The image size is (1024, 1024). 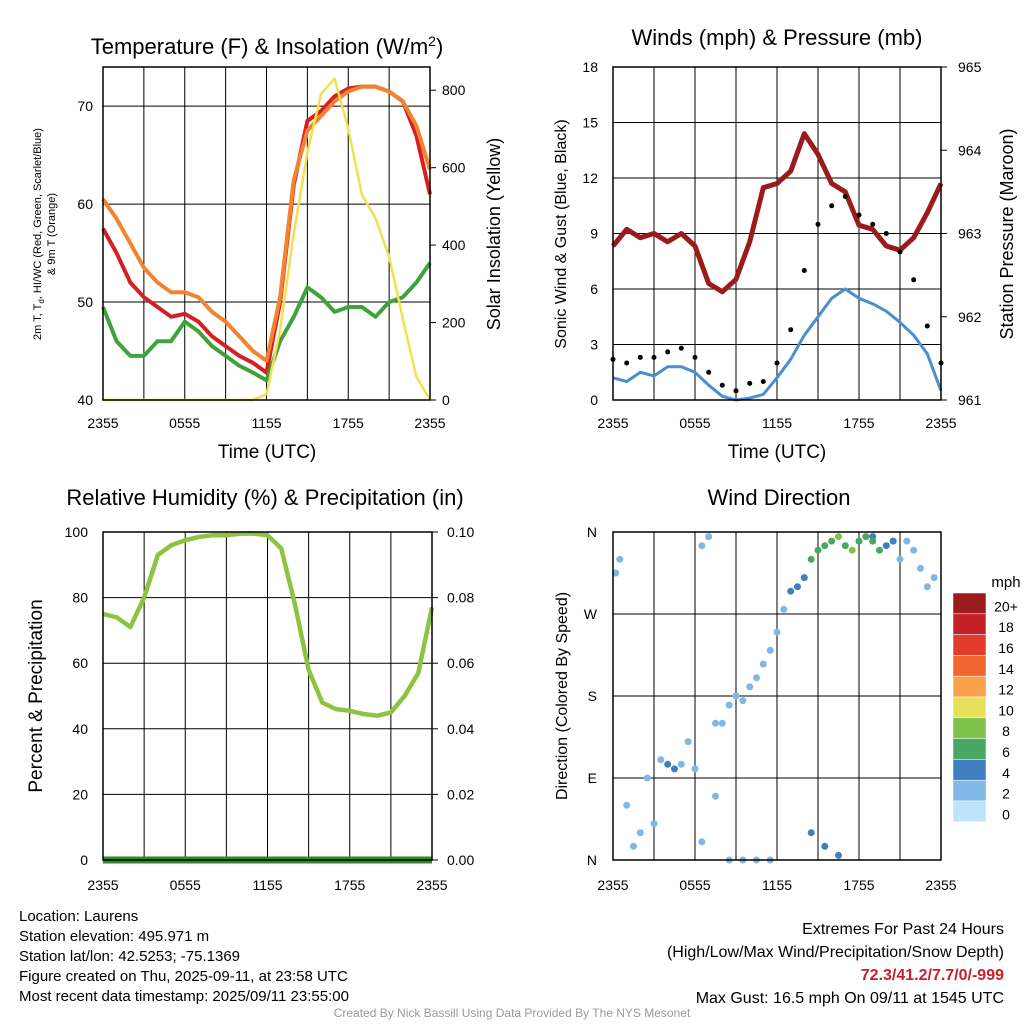 I want to click on wind-ytick-label: 9, so click(x=594, y=234).